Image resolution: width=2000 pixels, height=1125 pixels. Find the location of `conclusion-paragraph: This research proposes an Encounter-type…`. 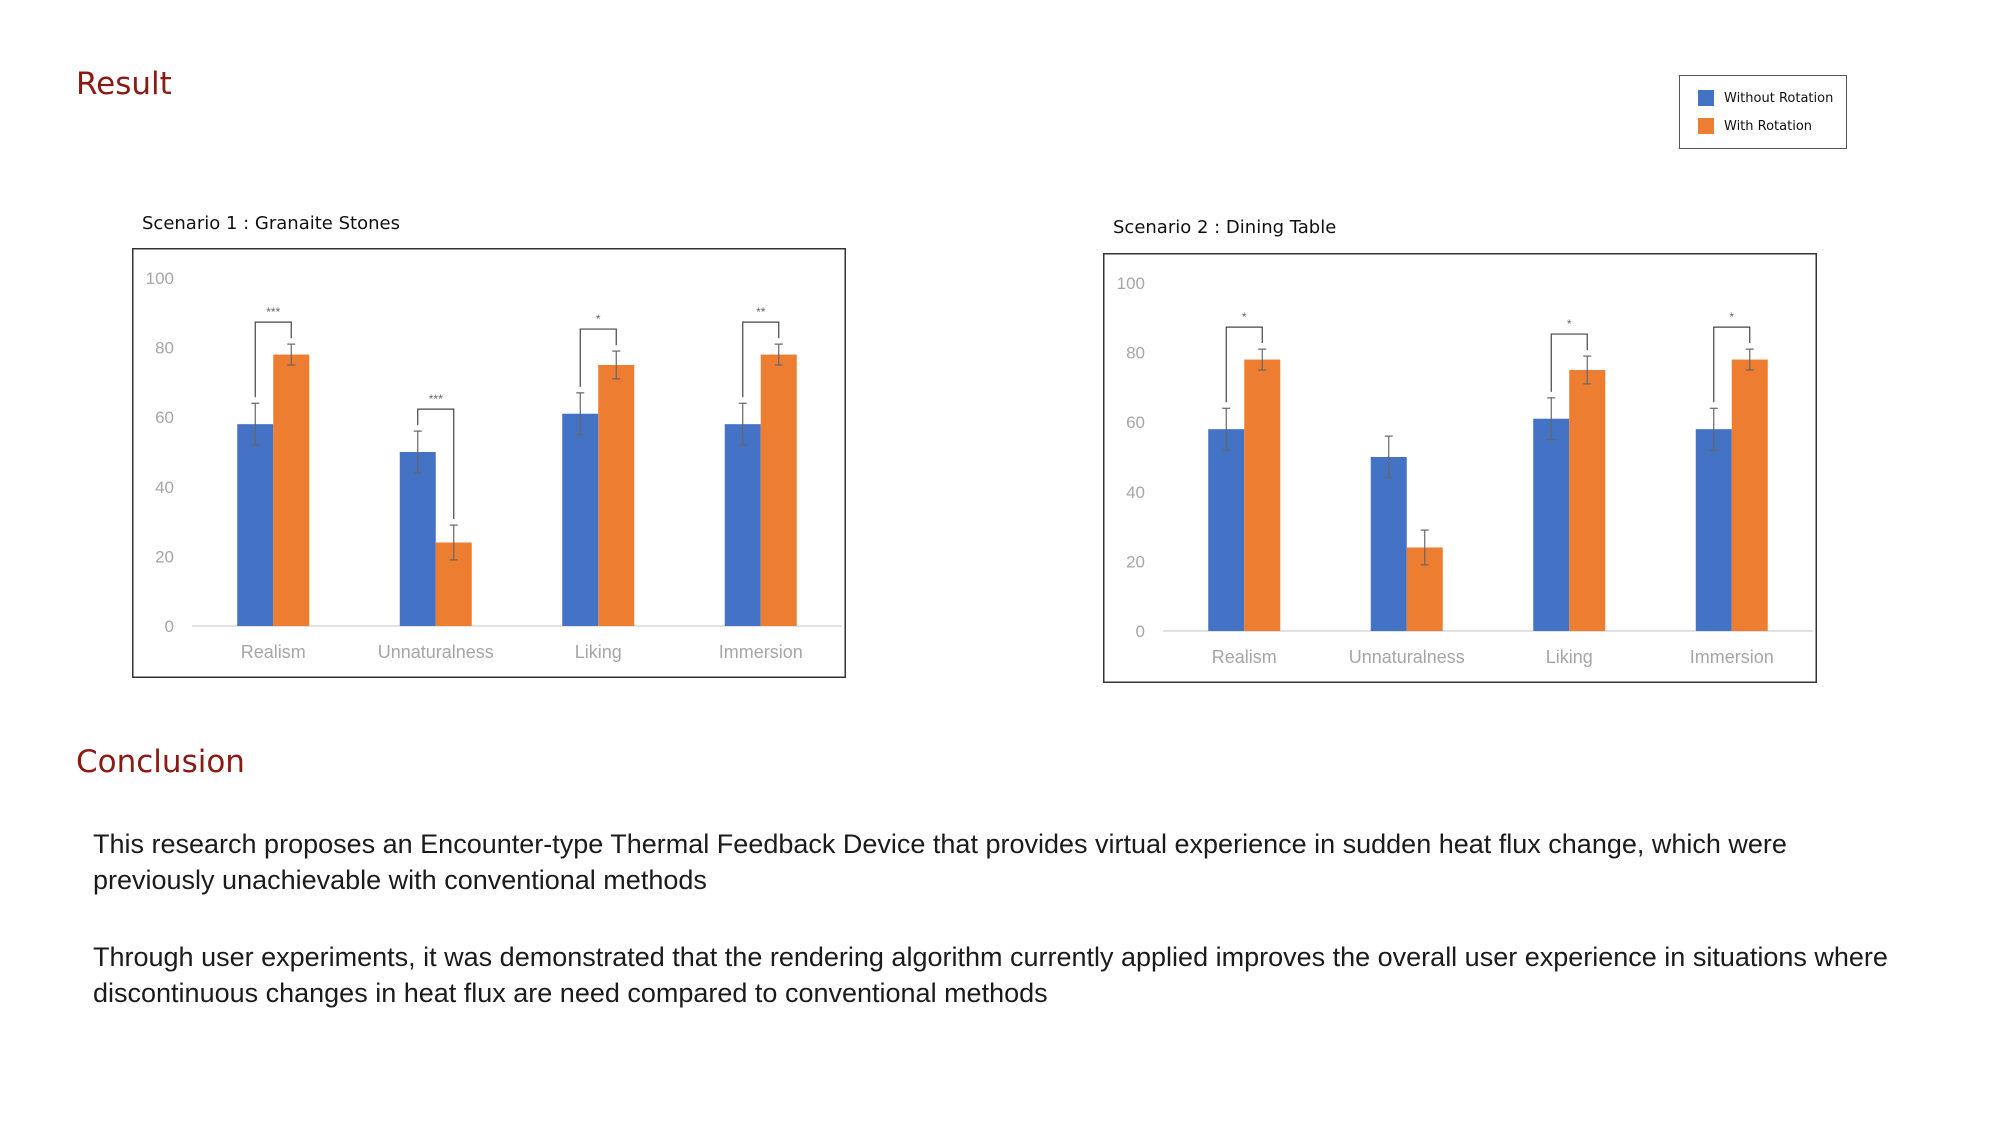

conclusion-paragraph: This research proposes an Encounter-type… is located at coordinates (940, 862).